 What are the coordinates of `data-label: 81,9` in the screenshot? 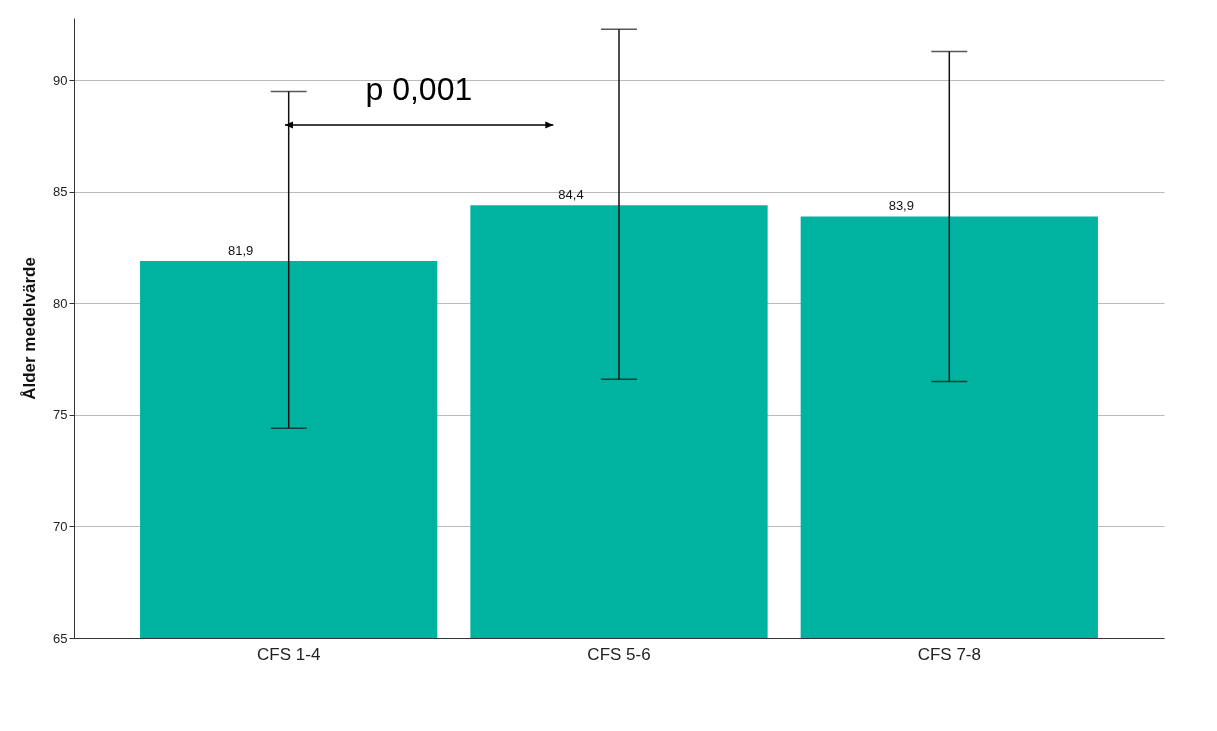 It's located at (241, 251).